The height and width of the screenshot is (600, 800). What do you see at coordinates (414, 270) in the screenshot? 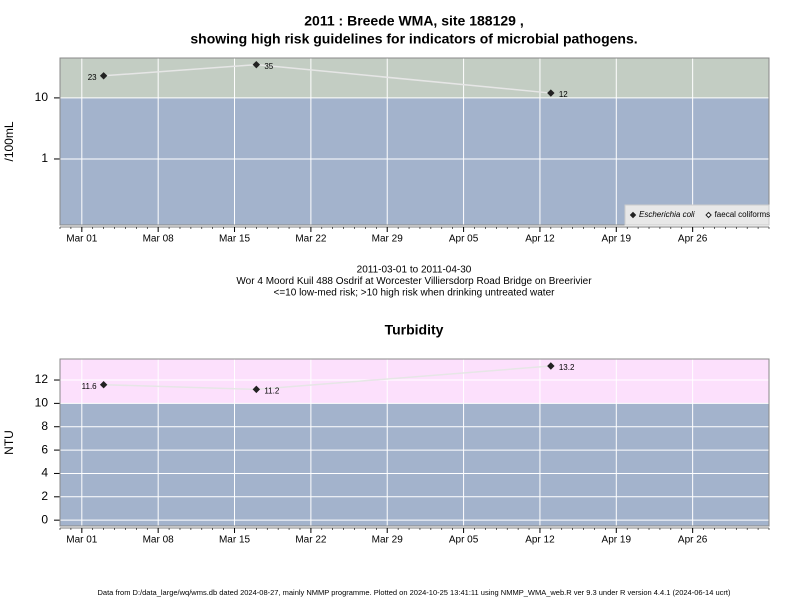
I see `note: 2011-03-01 to 2011-04-30` at bounding box center [414, 270].